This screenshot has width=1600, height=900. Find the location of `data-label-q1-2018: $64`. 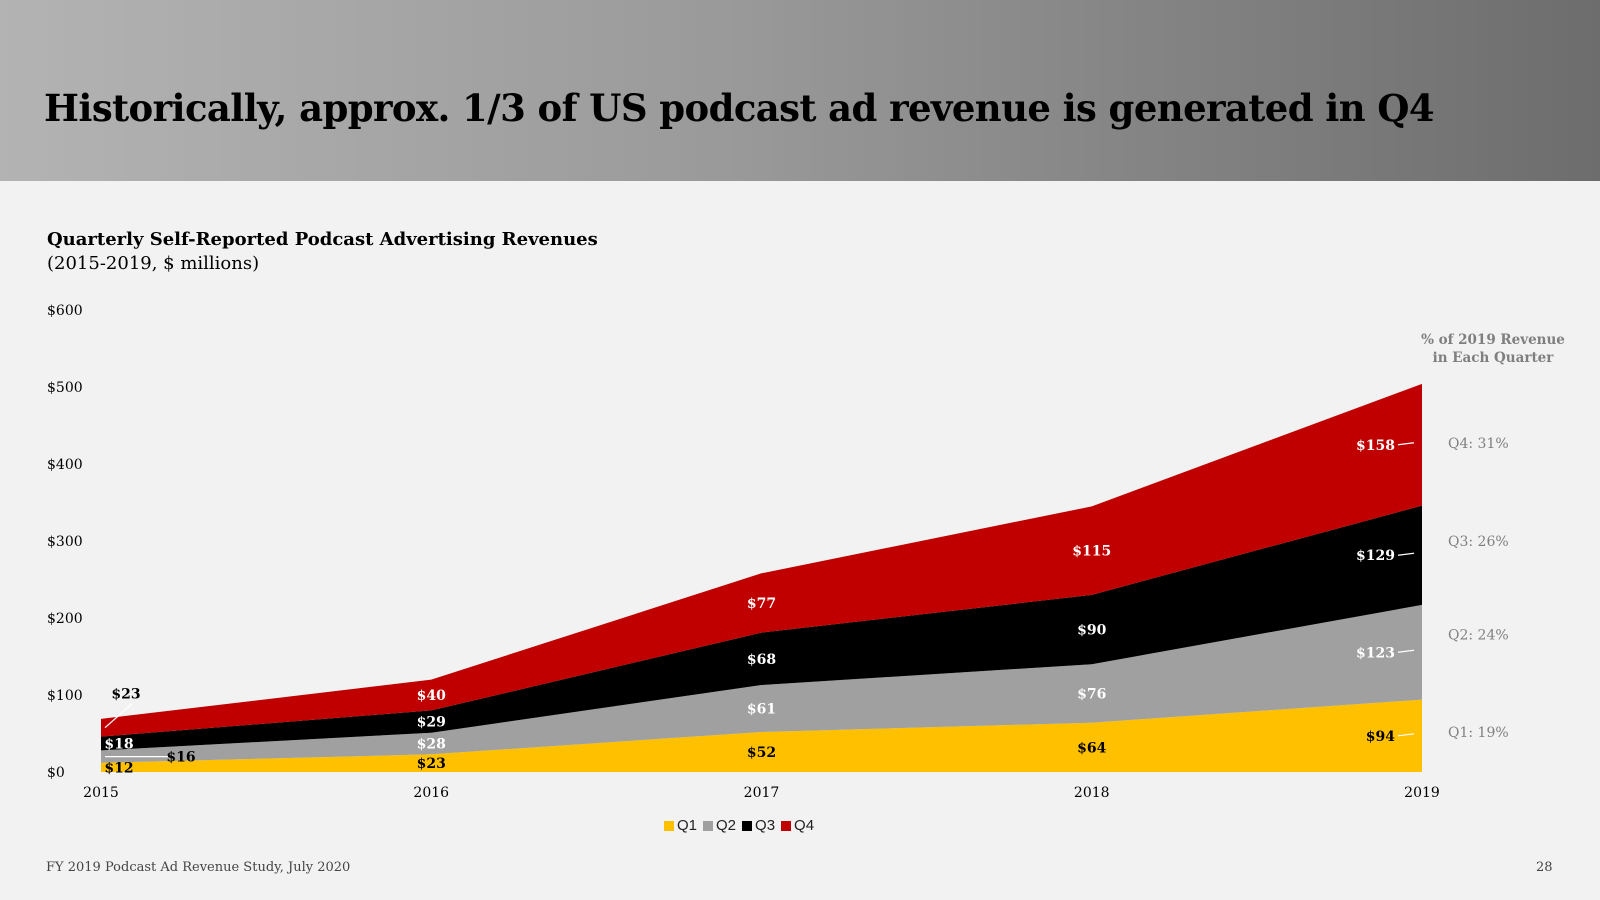

data-label-q1-2018: $64 is located at coordinates (1091, 748).